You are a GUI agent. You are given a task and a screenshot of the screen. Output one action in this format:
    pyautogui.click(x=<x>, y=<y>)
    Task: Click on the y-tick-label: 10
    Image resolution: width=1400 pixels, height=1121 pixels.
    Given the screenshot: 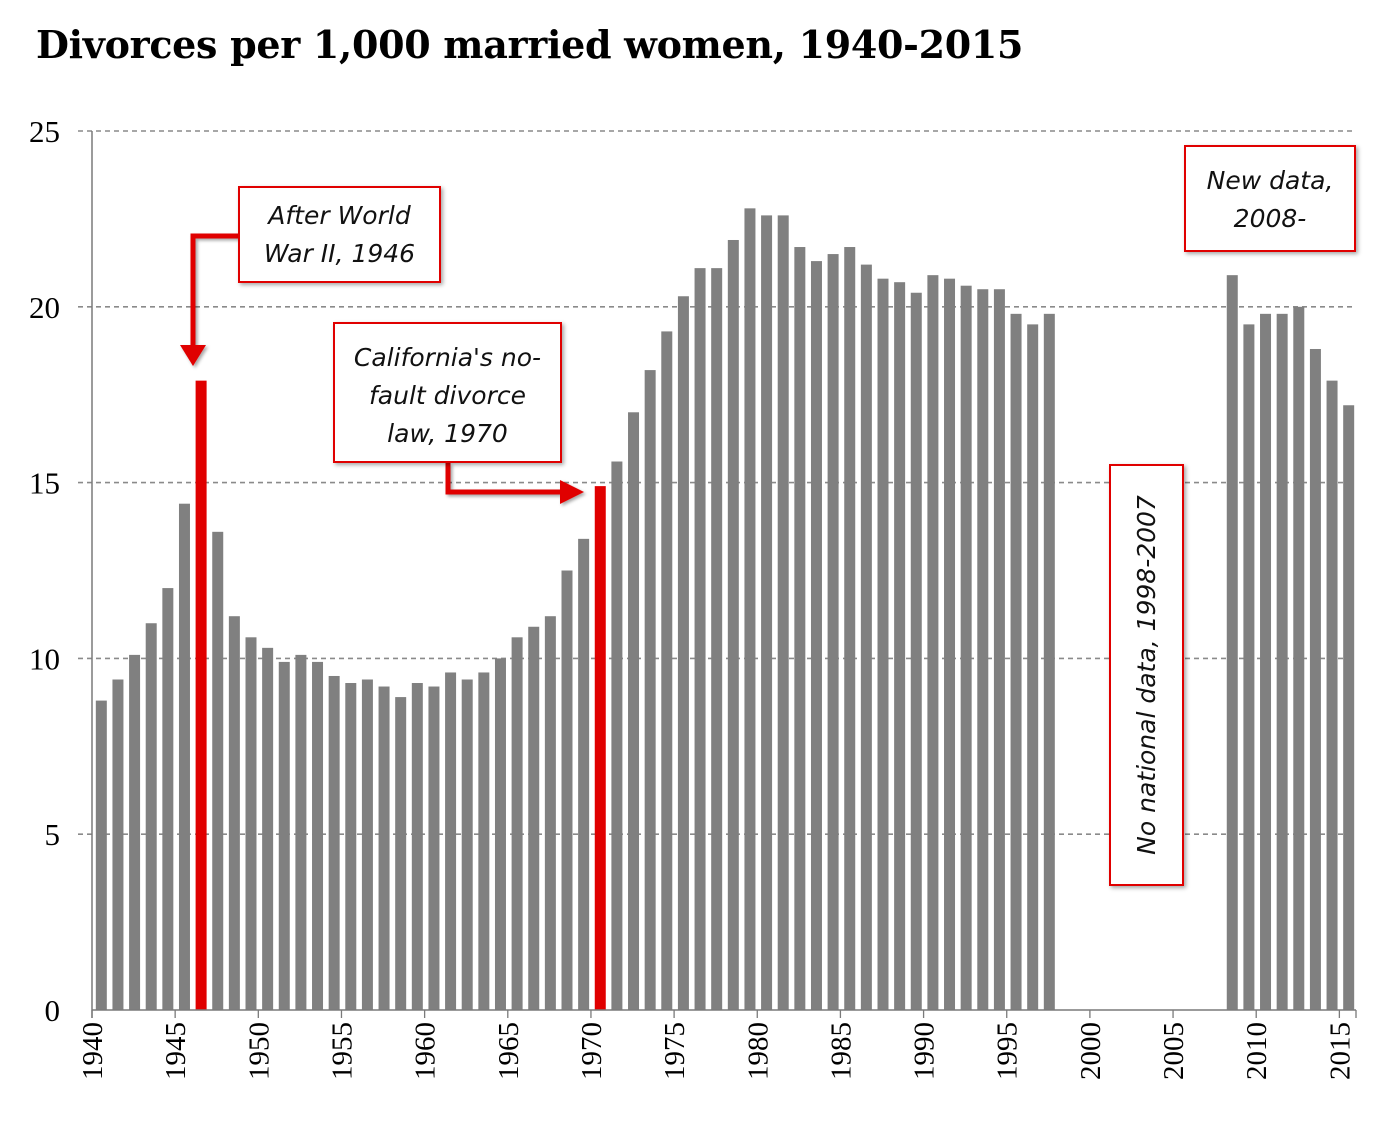 What is the action you would take?
    pyautogui.click(x=44, y=658)
    